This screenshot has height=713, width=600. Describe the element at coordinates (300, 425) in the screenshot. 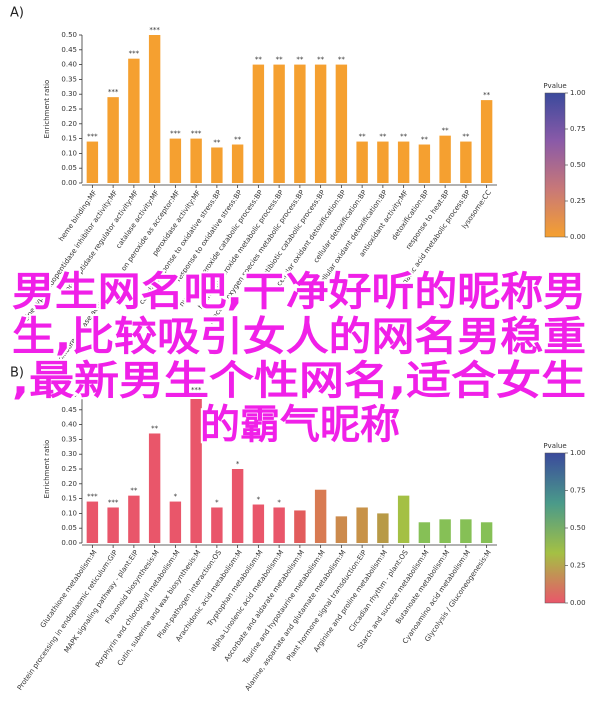

I see `overlay-caption: 的霸气昵称` at that location.